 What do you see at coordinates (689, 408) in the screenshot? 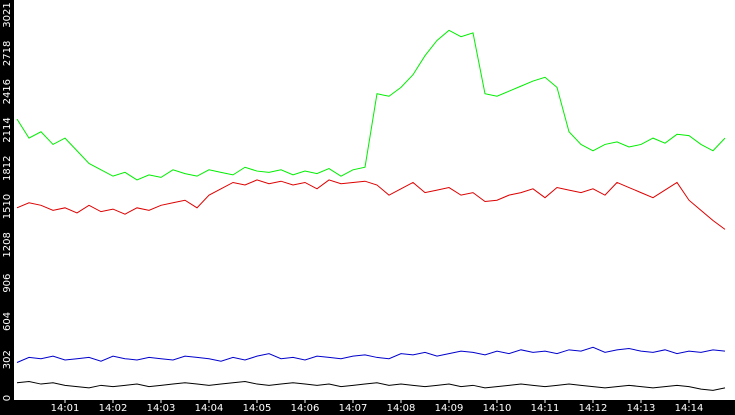
I see `x-tick-label: 14:14` at bounding box center [689, 408].